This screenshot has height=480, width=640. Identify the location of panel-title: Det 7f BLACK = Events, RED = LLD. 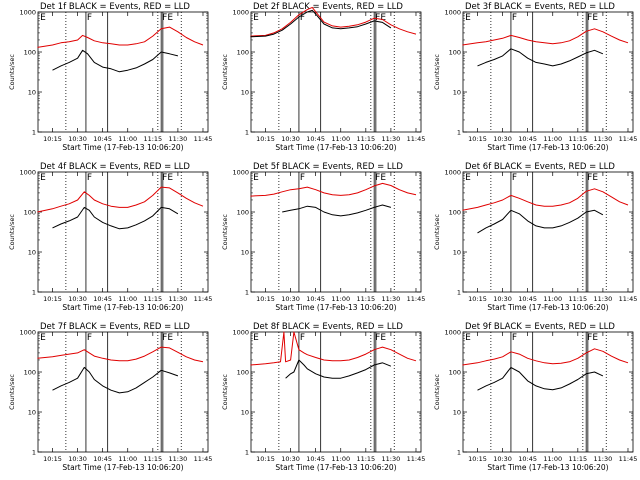
(115, 327).